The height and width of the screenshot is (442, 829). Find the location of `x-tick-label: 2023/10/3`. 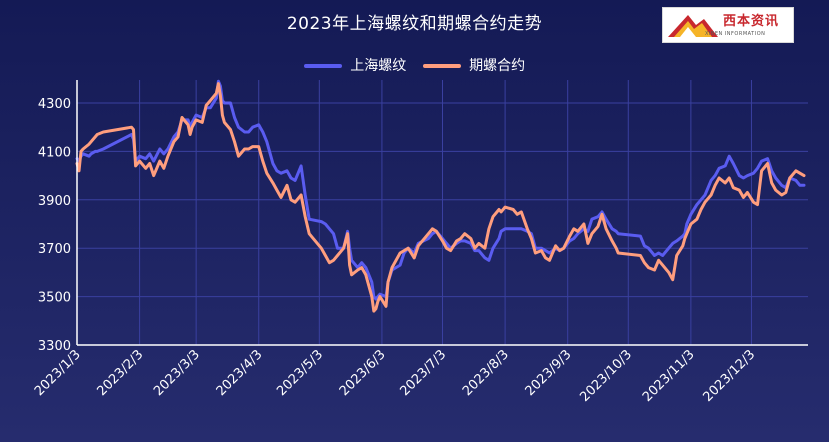

x-tick-label: 2023/10/3 is located at coordinates (606, 376).